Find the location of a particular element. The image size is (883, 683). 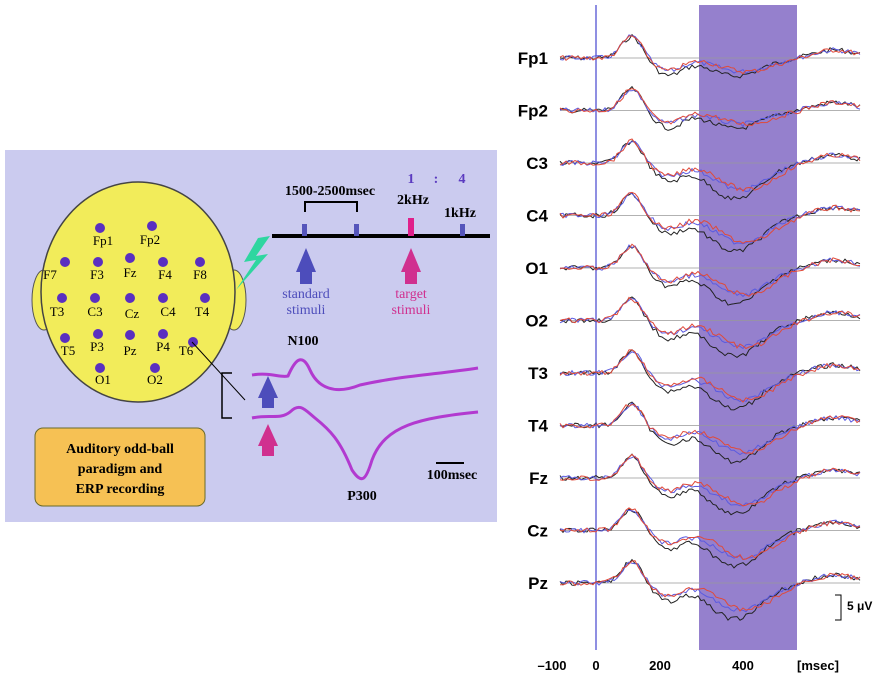

caption: ERP recording is located at coordinates (120, 489).